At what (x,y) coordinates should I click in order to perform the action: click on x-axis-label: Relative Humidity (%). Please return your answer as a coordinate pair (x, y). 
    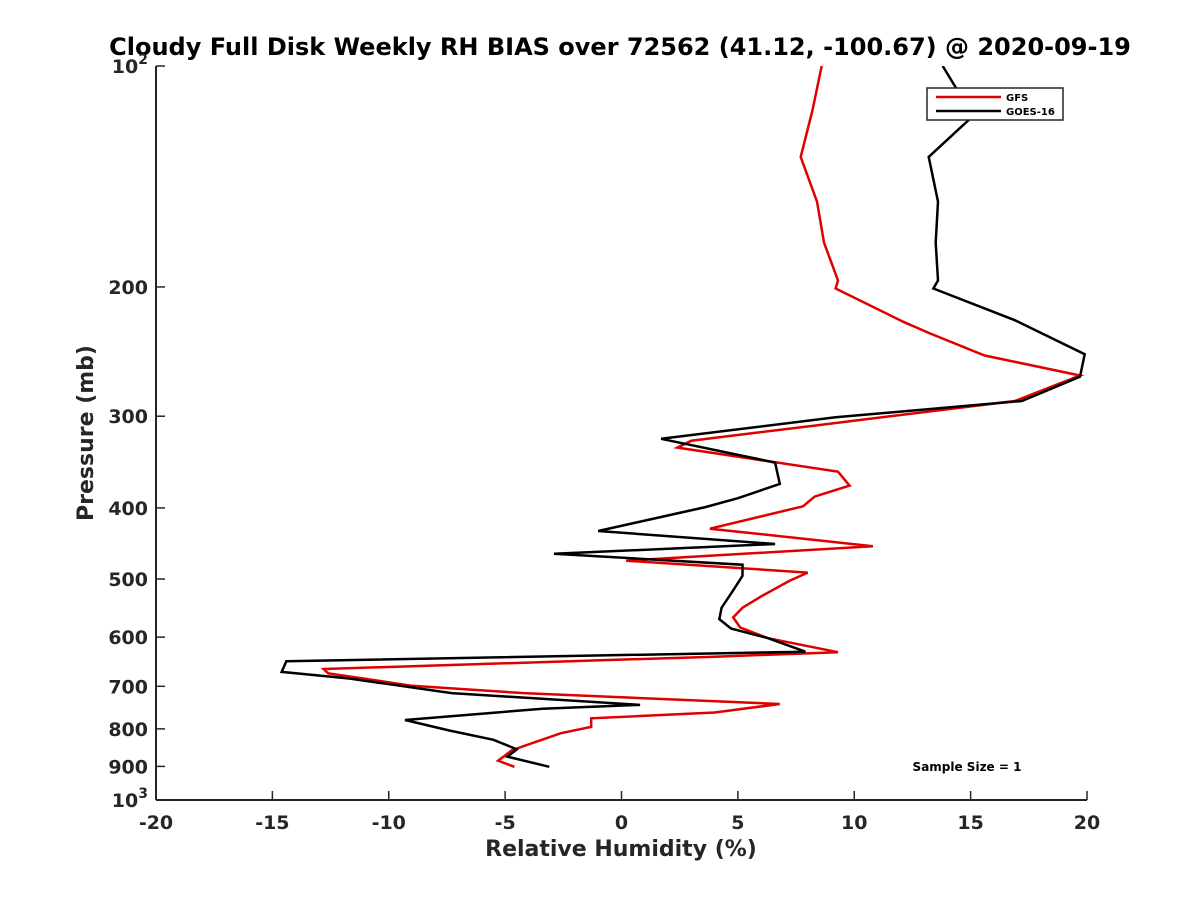
    Looking at the image, I should click on (621, 849).